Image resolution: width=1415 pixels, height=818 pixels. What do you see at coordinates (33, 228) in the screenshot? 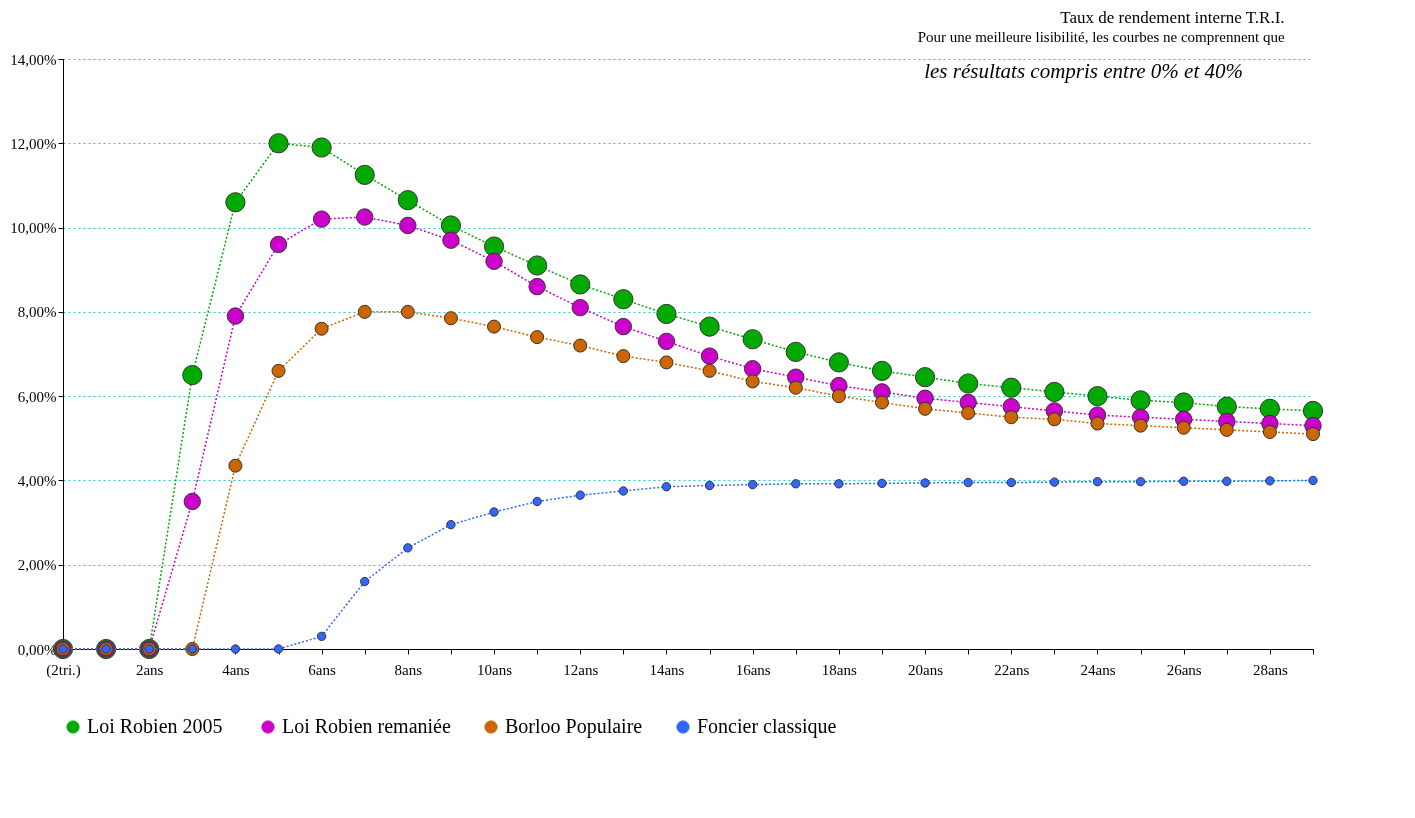
I see `y-tick-label: 10,00%` at bounding box center [33, 228].